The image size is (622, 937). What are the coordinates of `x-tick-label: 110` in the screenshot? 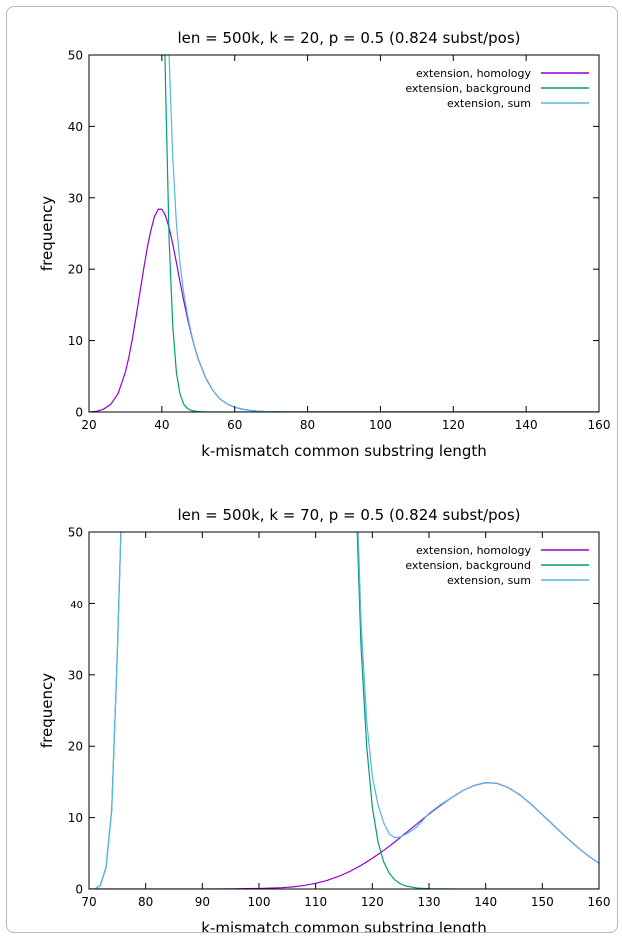 It's located at (315, 902).